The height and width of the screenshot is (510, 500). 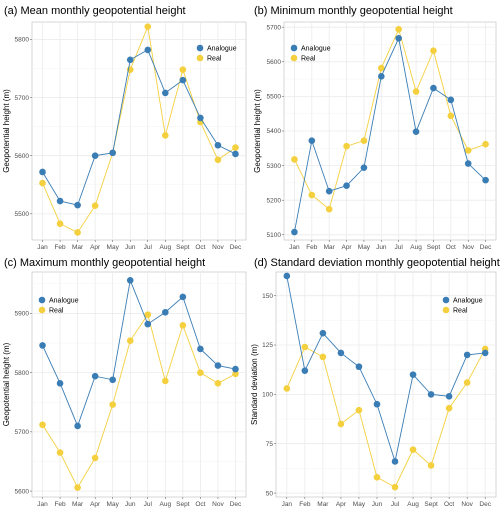 I want to click on y-tick-label: 5600, so click(x=274, y=62).